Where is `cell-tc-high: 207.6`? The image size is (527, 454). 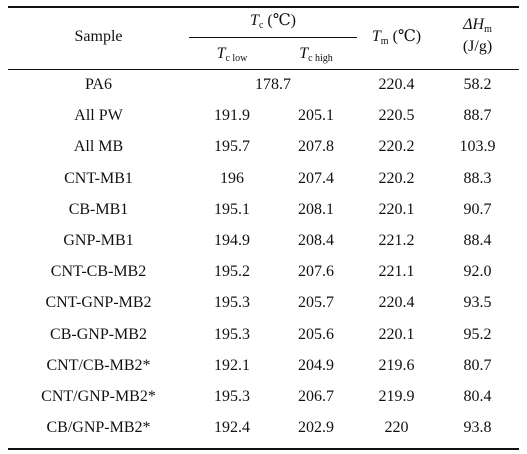 cell-tc-high: 207.6 is located at coordinates (316, 271).